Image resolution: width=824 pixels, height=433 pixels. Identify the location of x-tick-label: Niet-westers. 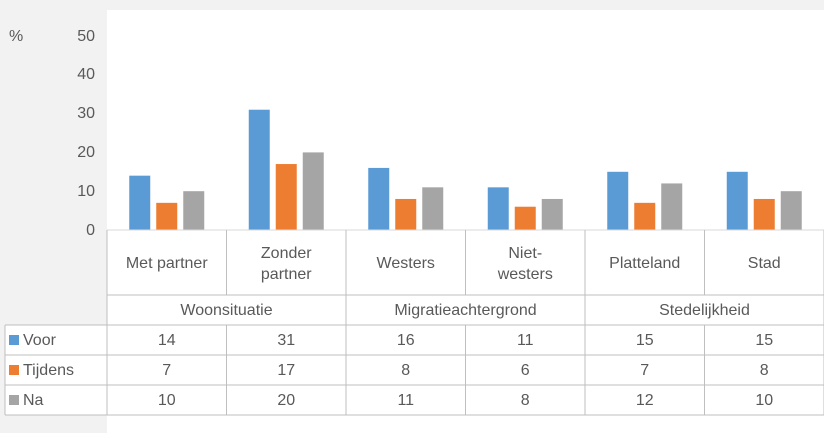
(525, 263).